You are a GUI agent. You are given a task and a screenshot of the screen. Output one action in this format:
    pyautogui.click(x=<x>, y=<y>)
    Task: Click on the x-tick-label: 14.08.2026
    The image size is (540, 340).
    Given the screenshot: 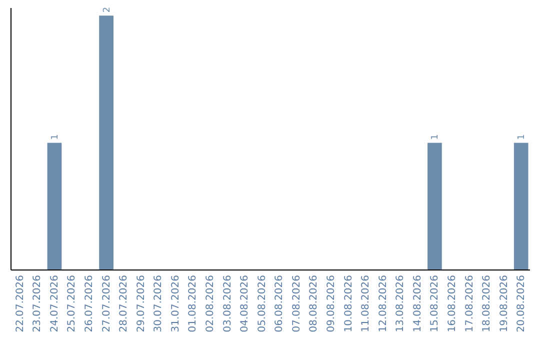 What is the action you would take?
    pyautogui.click(x=418, y=303)
    